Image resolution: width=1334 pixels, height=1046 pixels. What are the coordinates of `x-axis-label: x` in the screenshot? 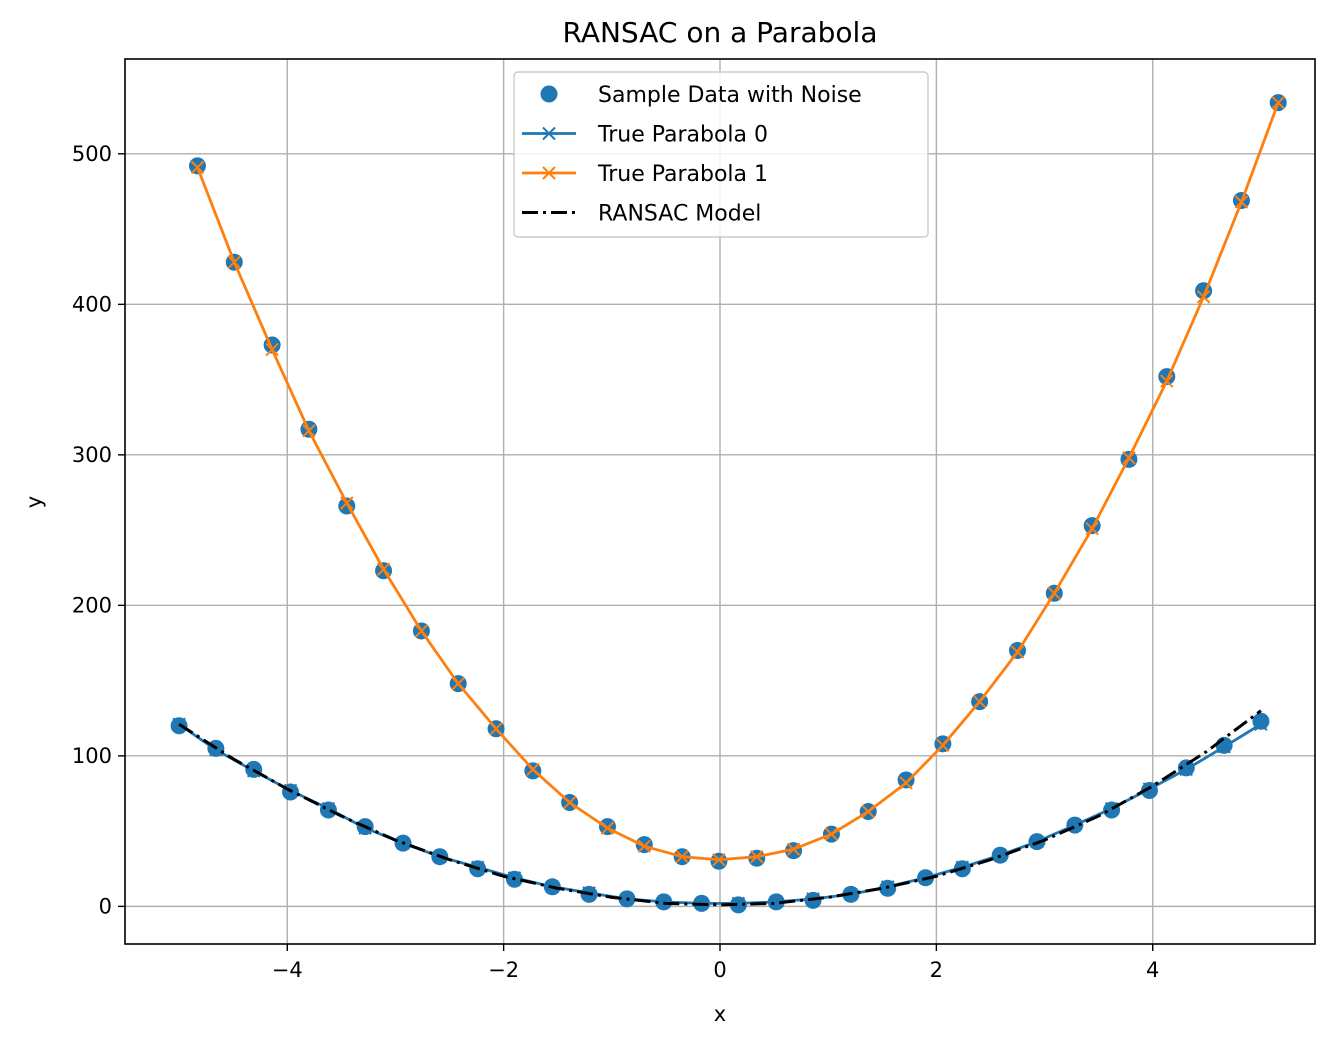 It's located at (720, 1014).